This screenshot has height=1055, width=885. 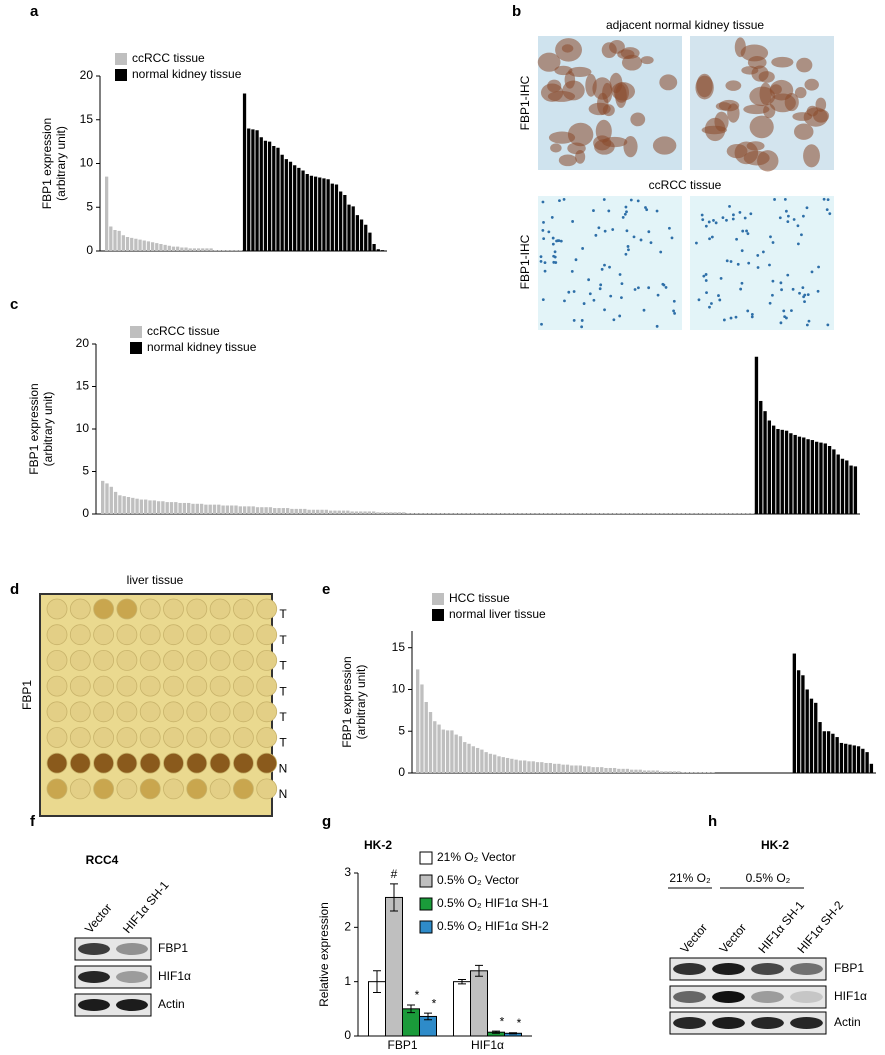 What do you see at coordinates (762, 263) in the screenshot?
I see `ihc-image` at bounding box center [762, 263].